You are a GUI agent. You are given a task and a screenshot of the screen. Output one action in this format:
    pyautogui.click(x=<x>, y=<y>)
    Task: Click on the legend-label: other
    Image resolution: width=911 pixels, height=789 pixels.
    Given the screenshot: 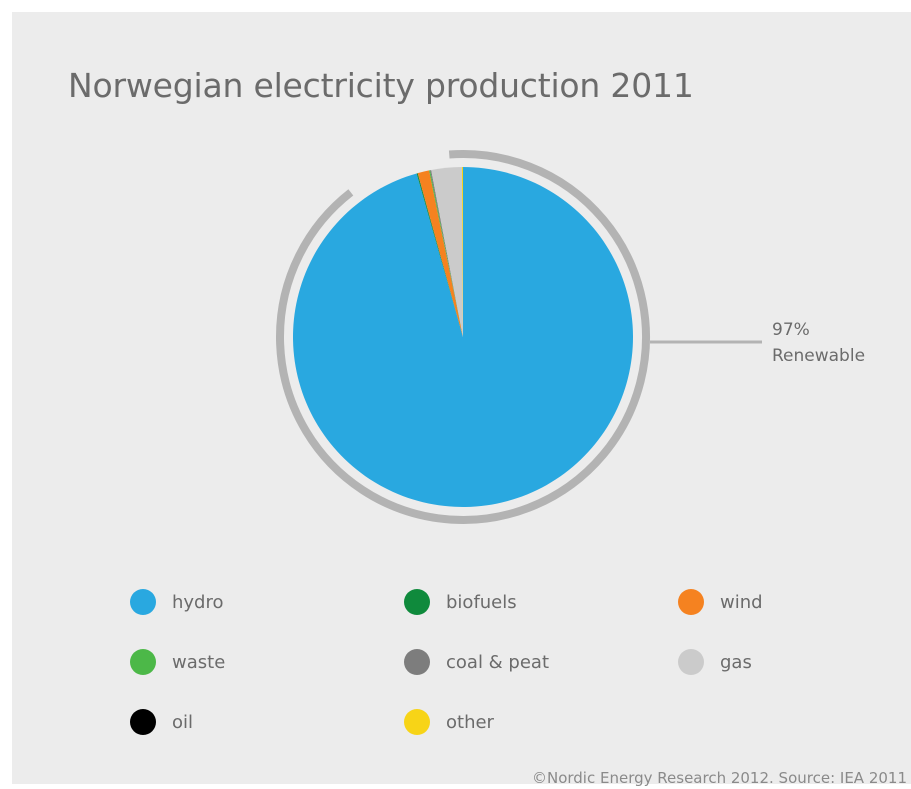 What is the action you would take?
    pyautogui.click(x=470, y=722)
    